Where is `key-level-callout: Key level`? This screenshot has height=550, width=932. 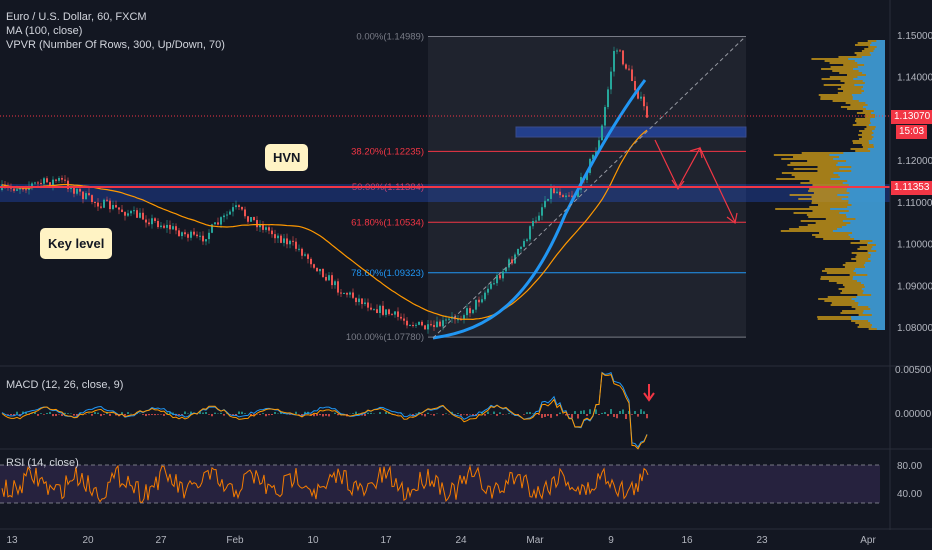 key-level-callout: Key level is located at coordinates (76, 243).